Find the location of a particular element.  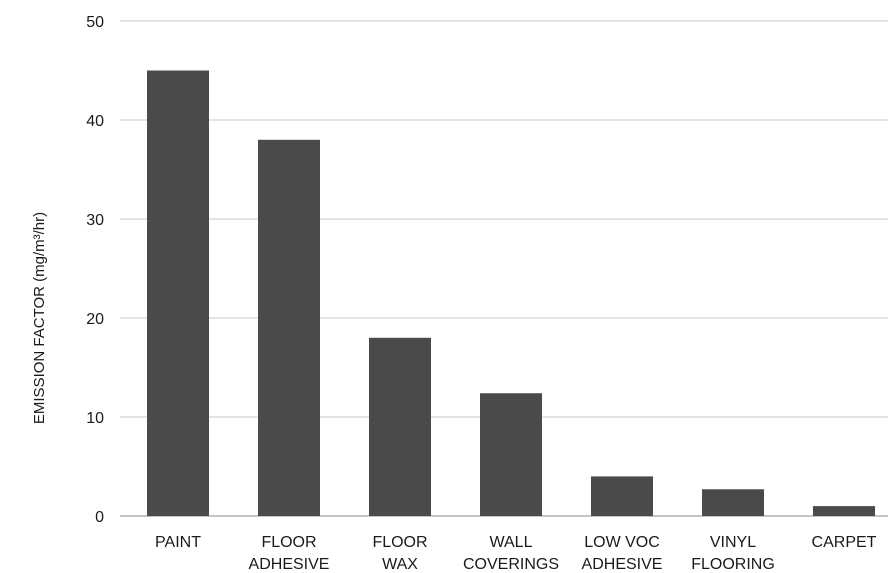

y-tick-label: 40 is located at coordinates (95, 121).